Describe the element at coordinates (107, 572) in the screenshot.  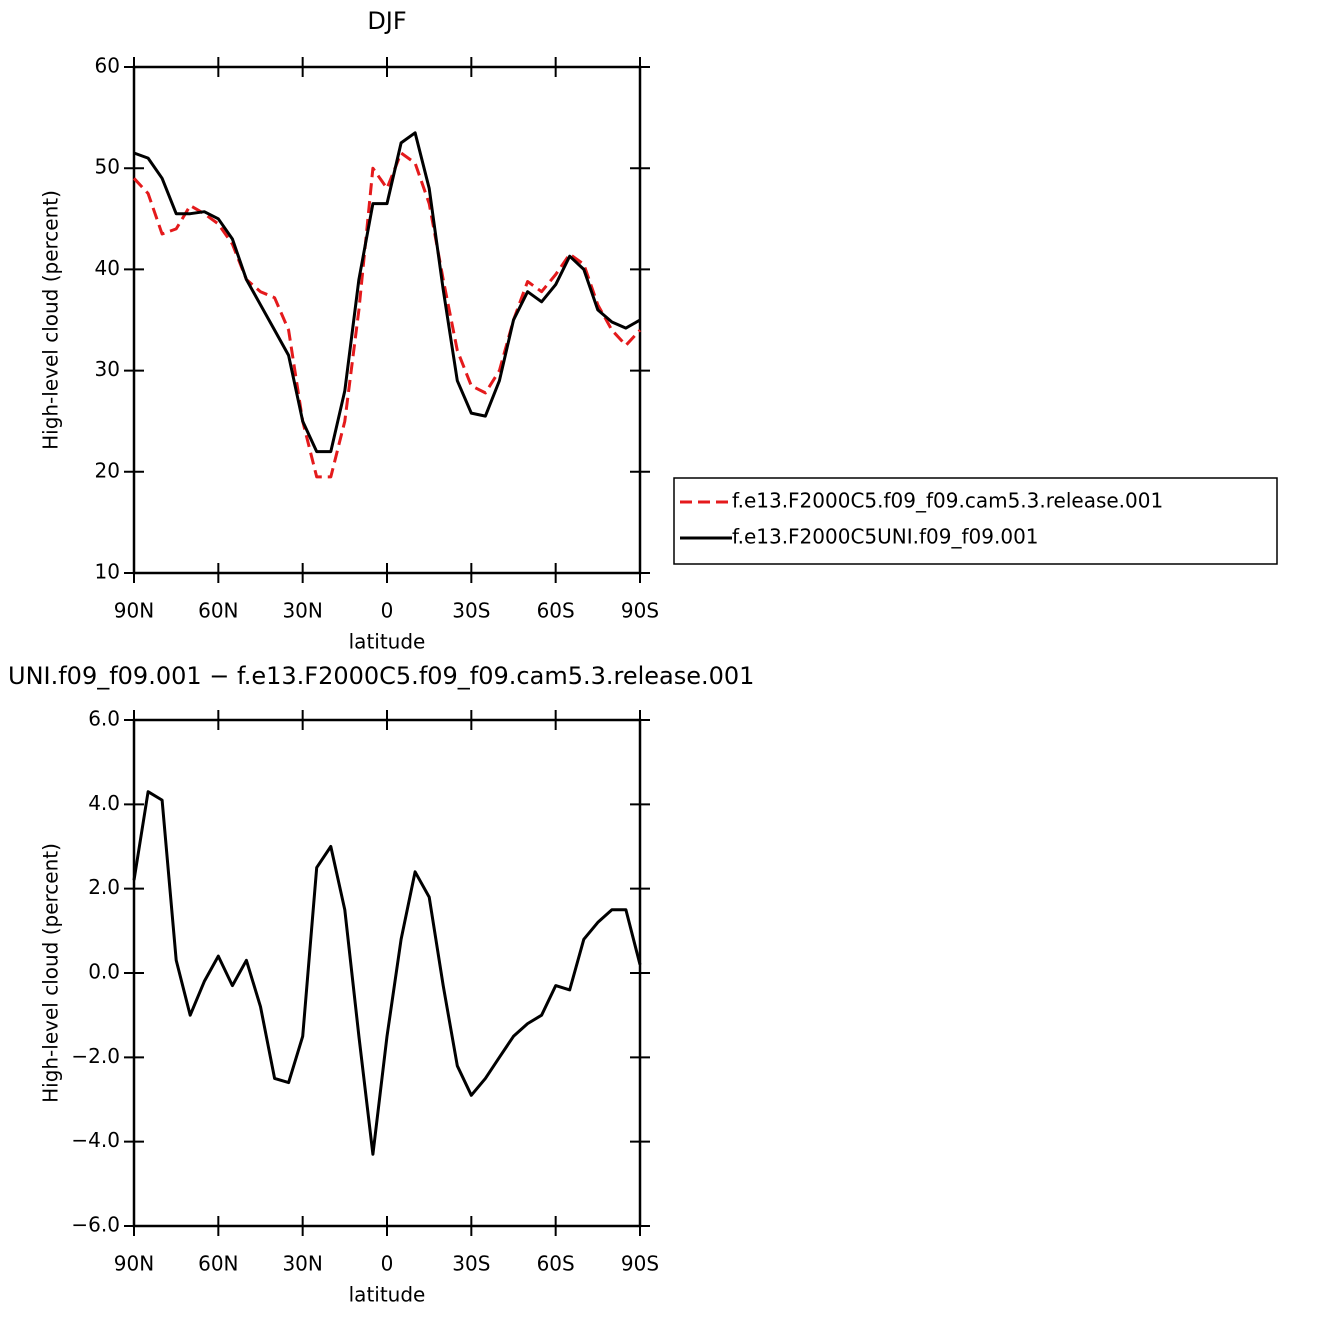
I see `y-tick-label: 10` at that location.